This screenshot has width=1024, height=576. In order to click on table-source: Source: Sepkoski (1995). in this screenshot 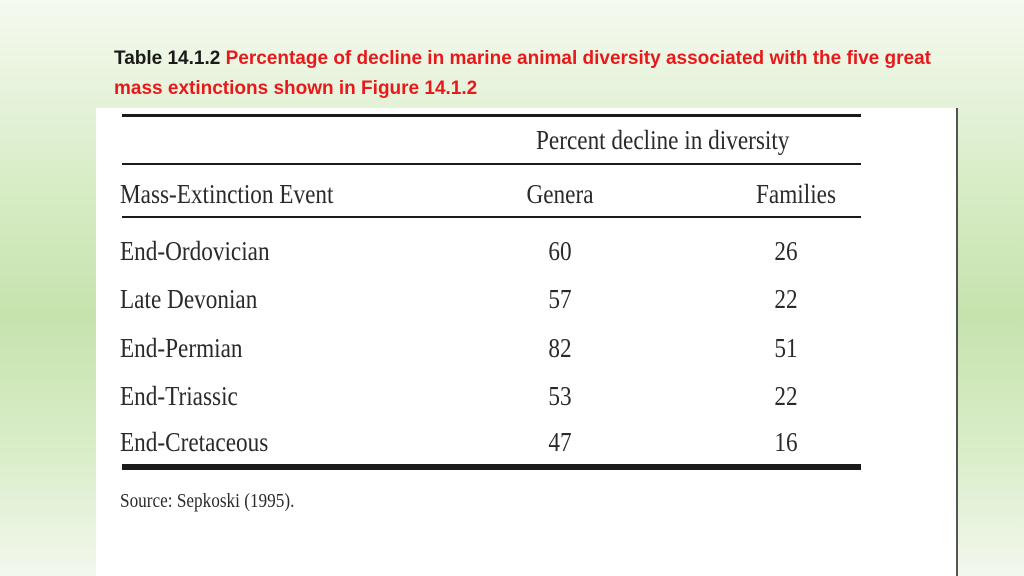, I will do `click(207, 501)`.